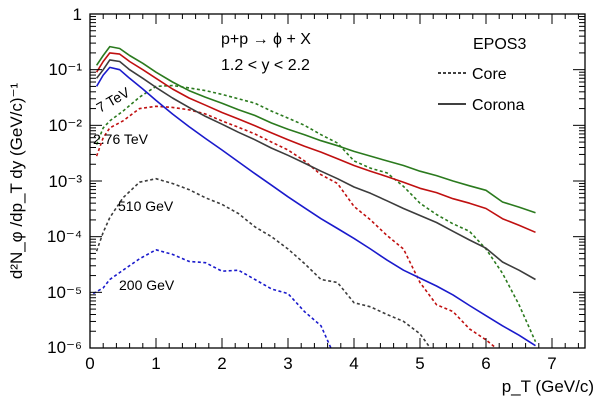  What do you see at coordinates (373, 52) in the screenshot?
I see `annotations: p+p → ϕ + X 1.2 < y < 2.2 EPOS3` at bounding box center [373, 52].